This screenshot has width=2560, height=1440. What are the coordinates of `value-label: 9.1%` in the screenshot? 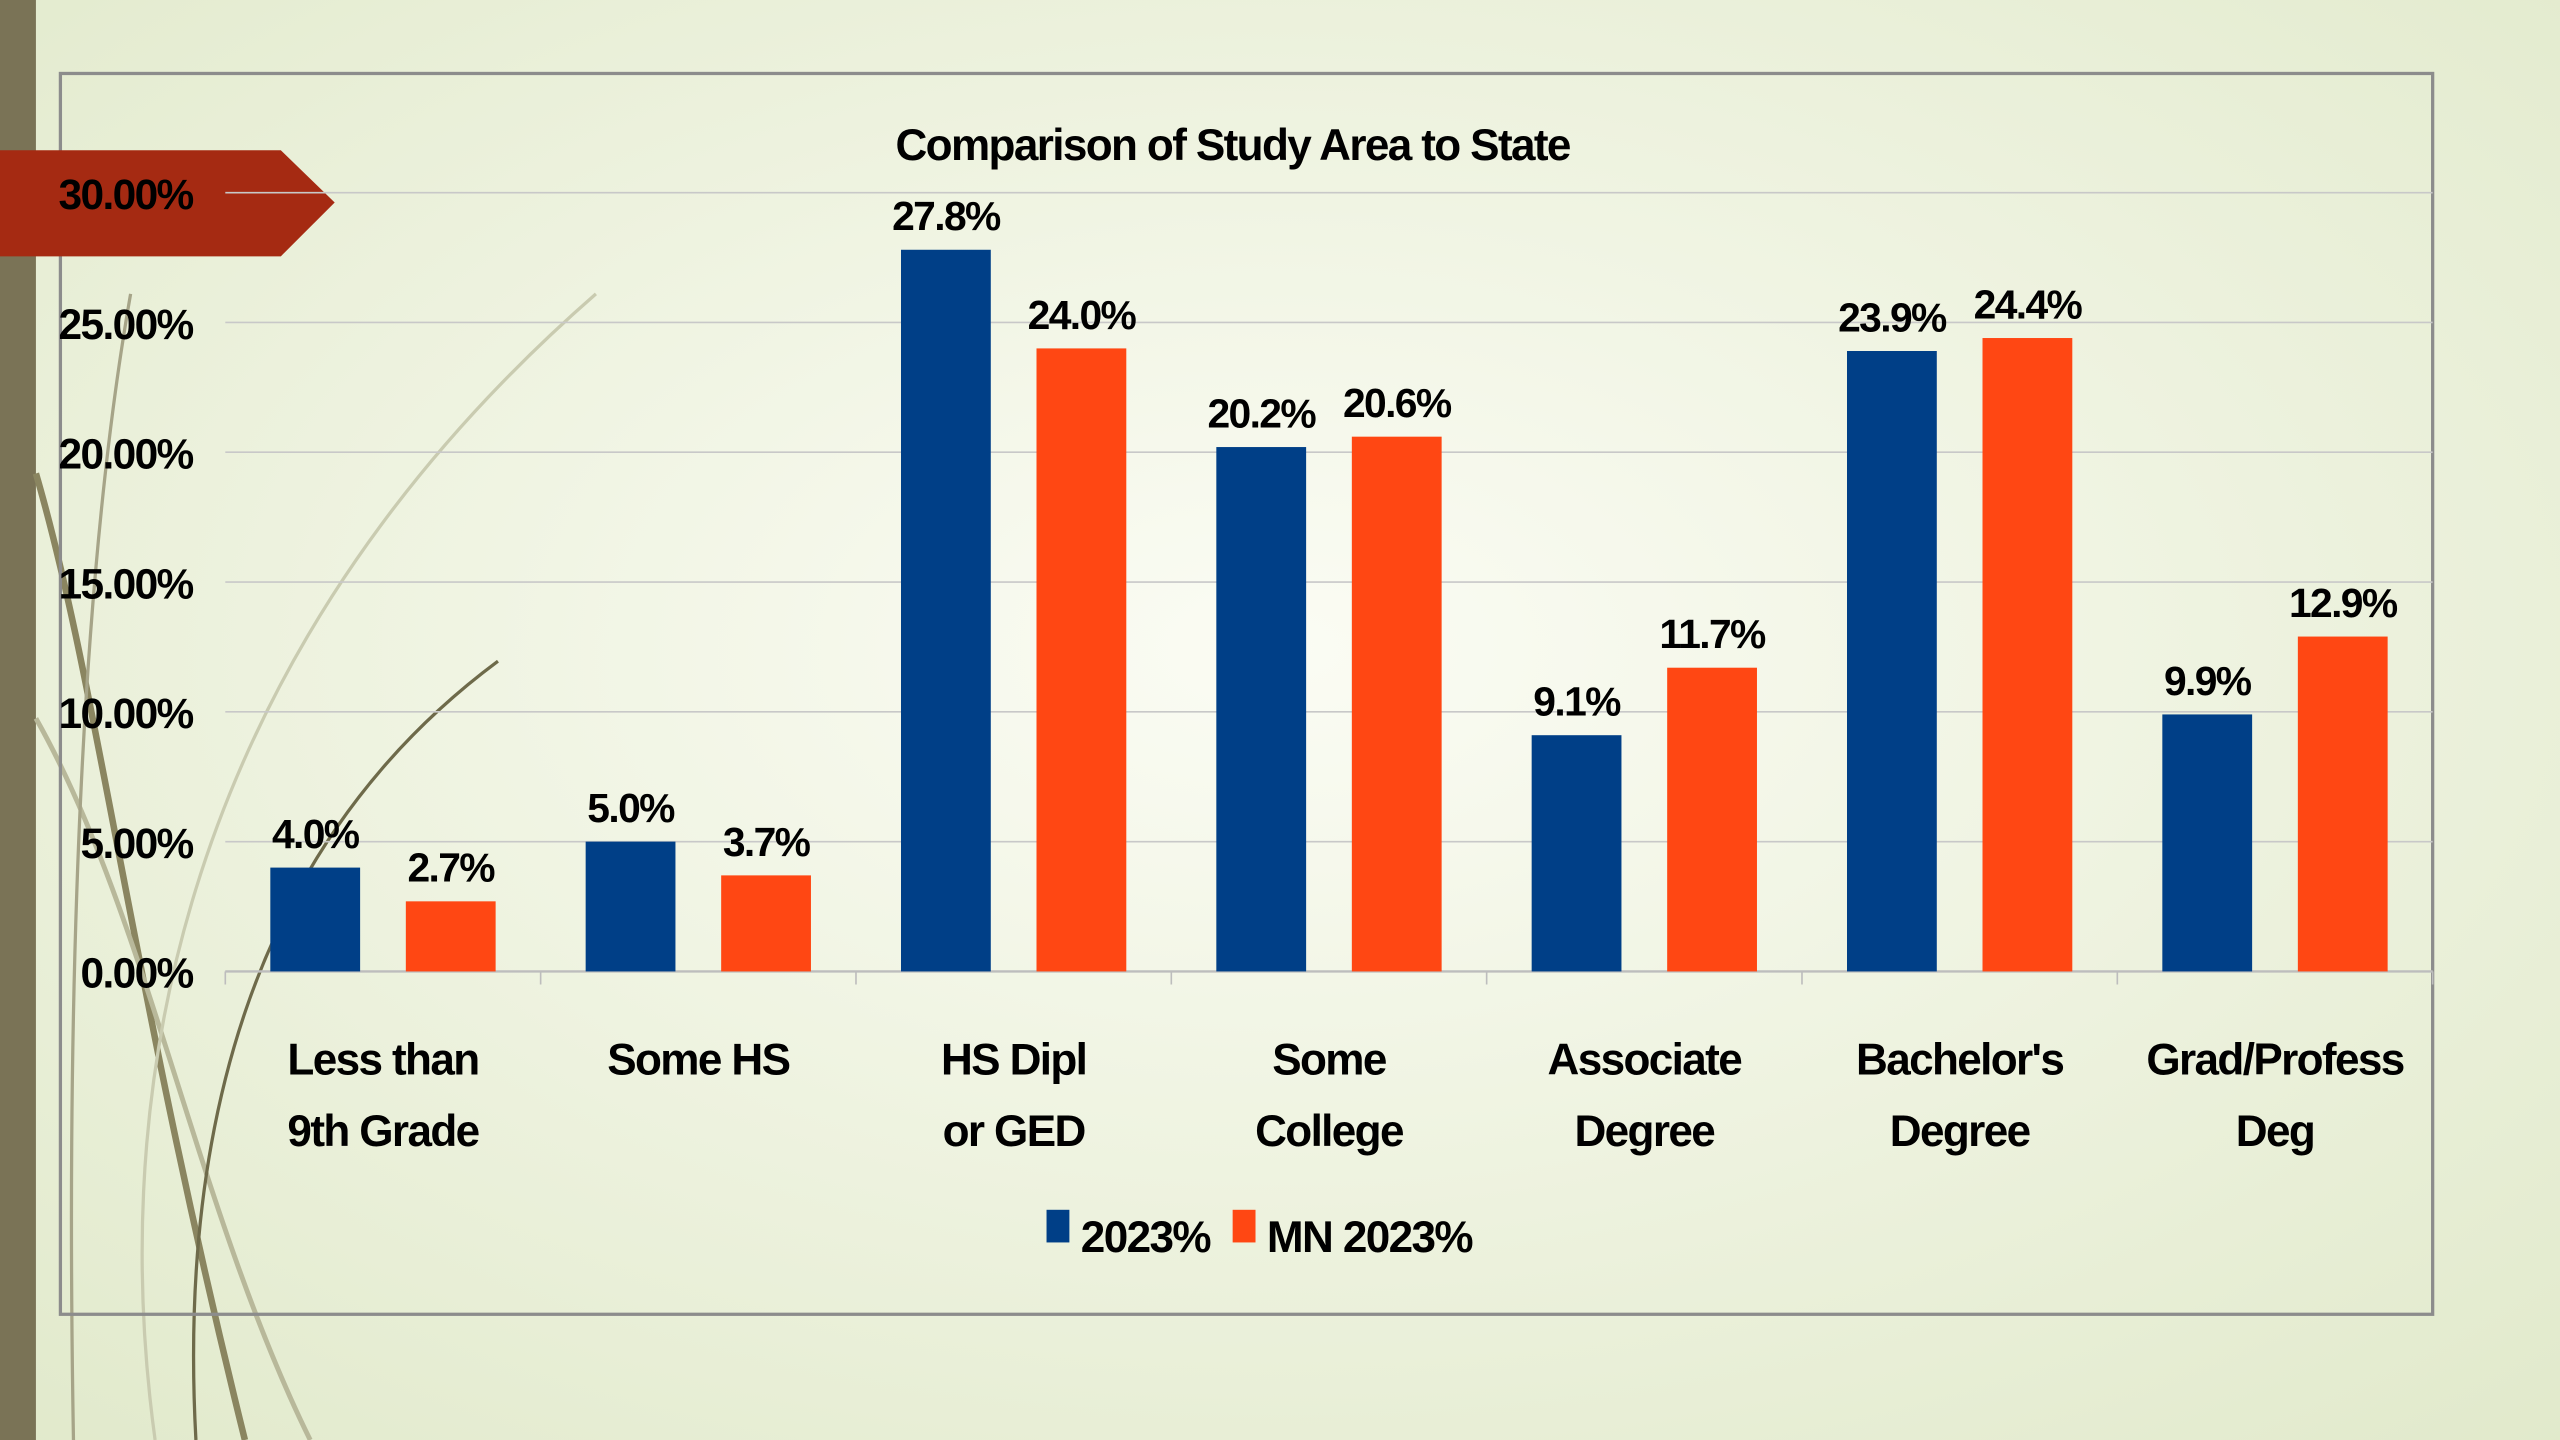 It's located at (1577, 702).